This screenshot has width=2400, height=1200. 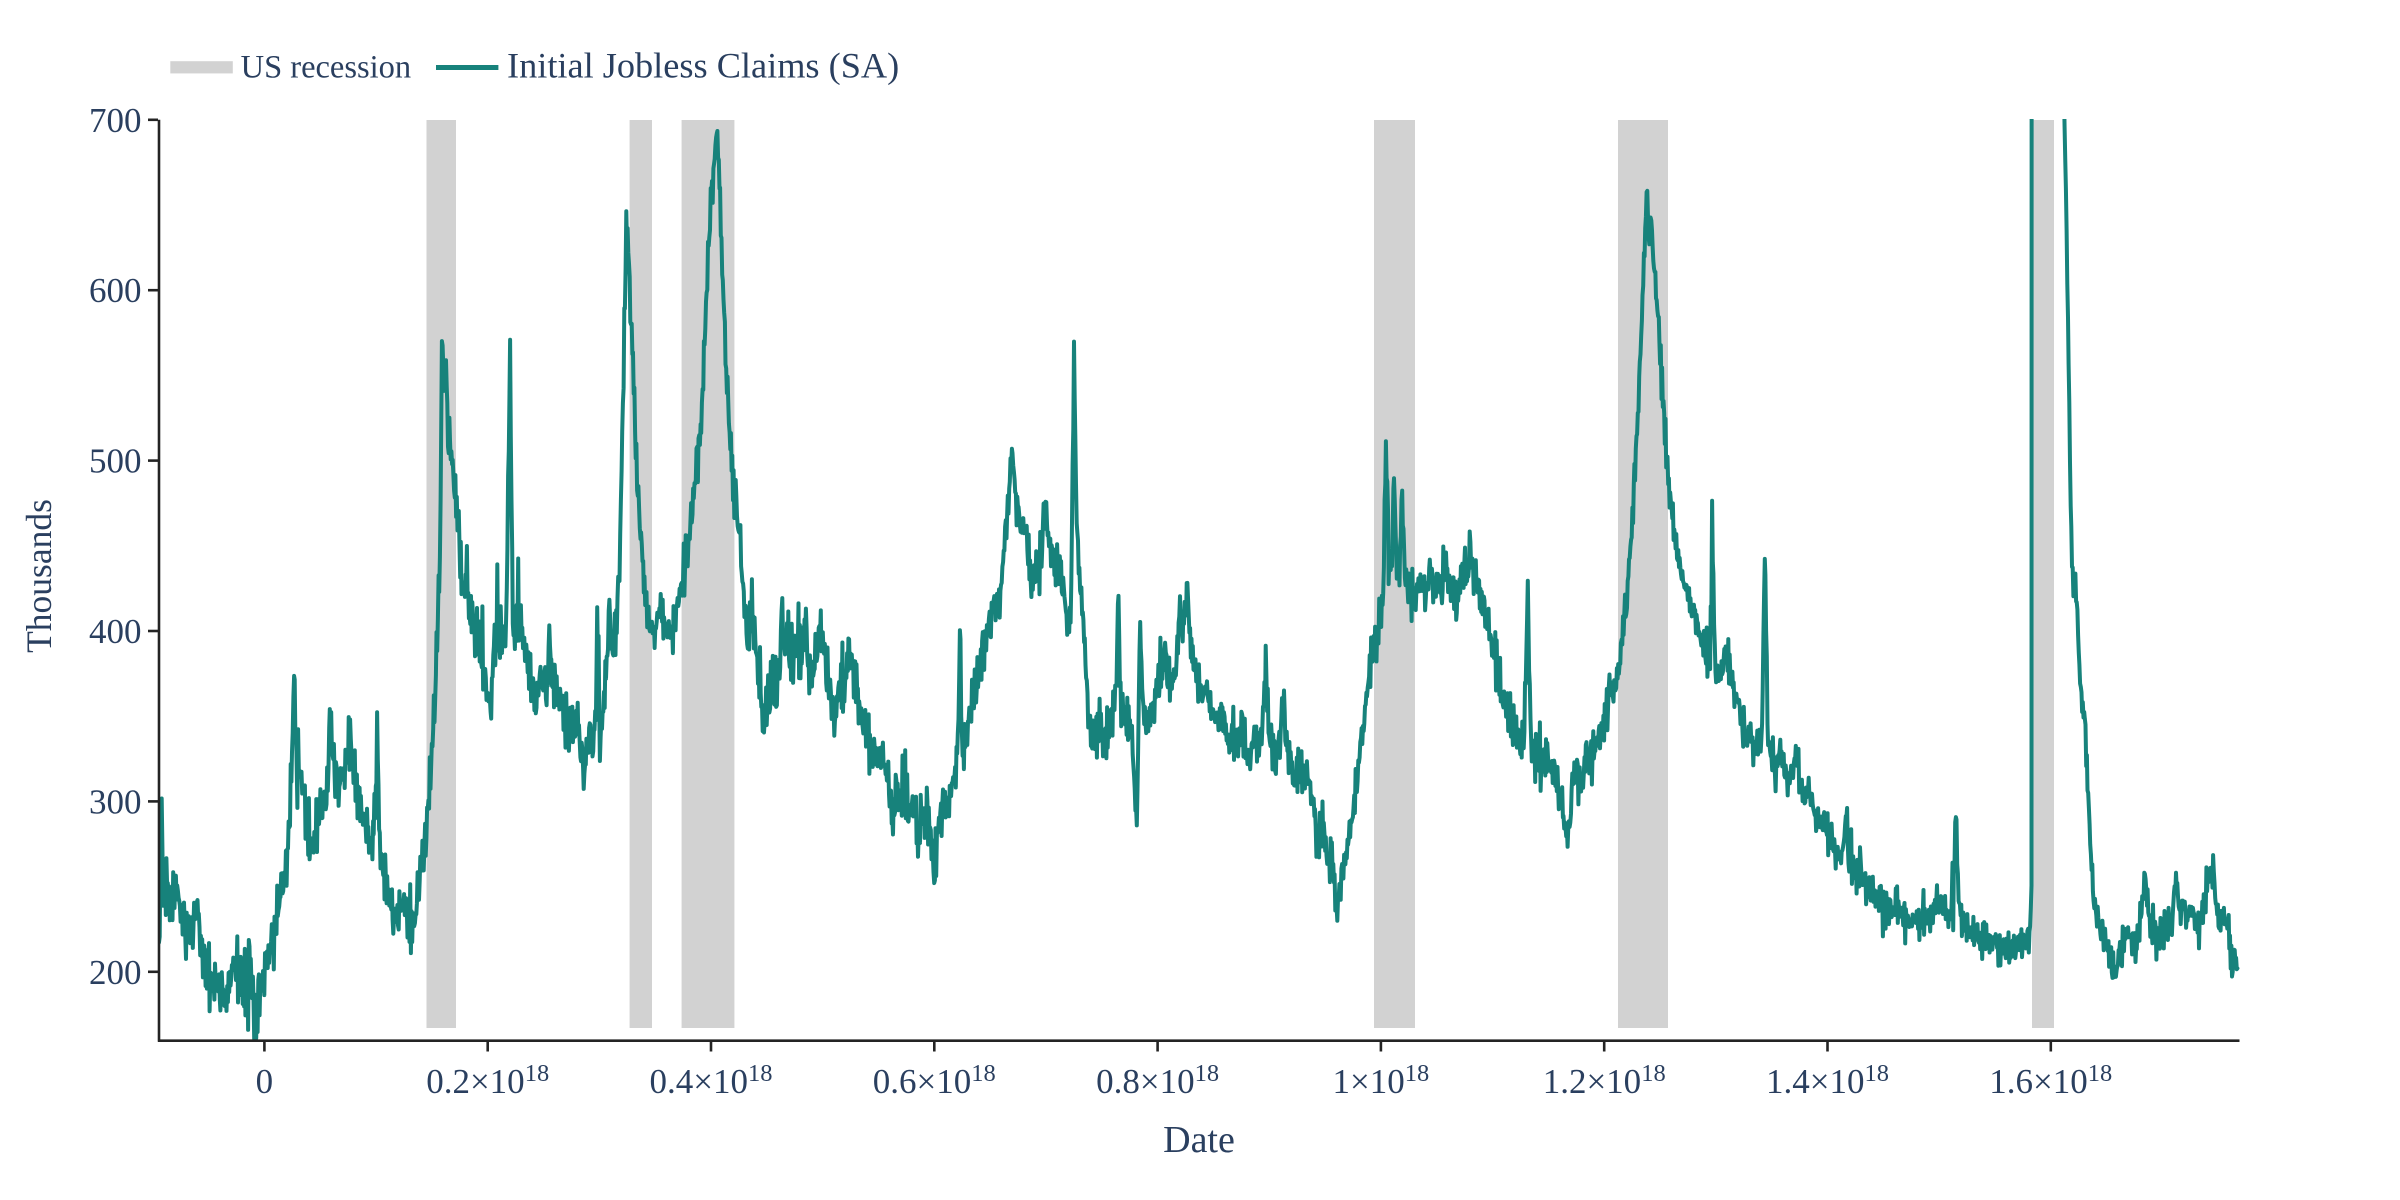 What do you see at coordinates (115, 461) in the screenshot?
I see `svg-text: 500` at bounding box center [115, 461].